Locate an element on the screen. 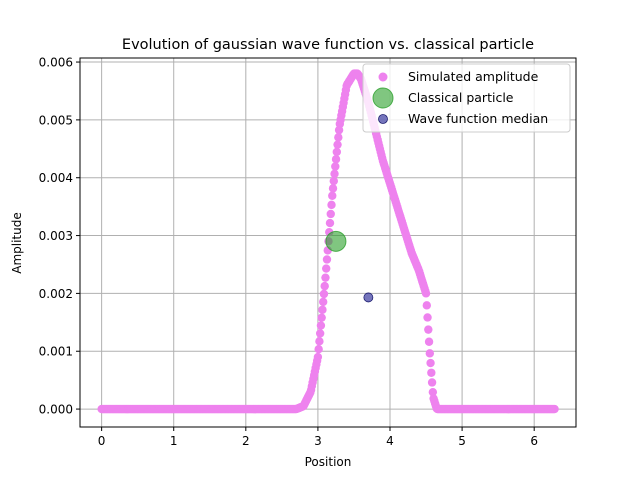 This screenshot has height=480, width=640. legend-marker-classical-particle is located at coordinates (383, 98).